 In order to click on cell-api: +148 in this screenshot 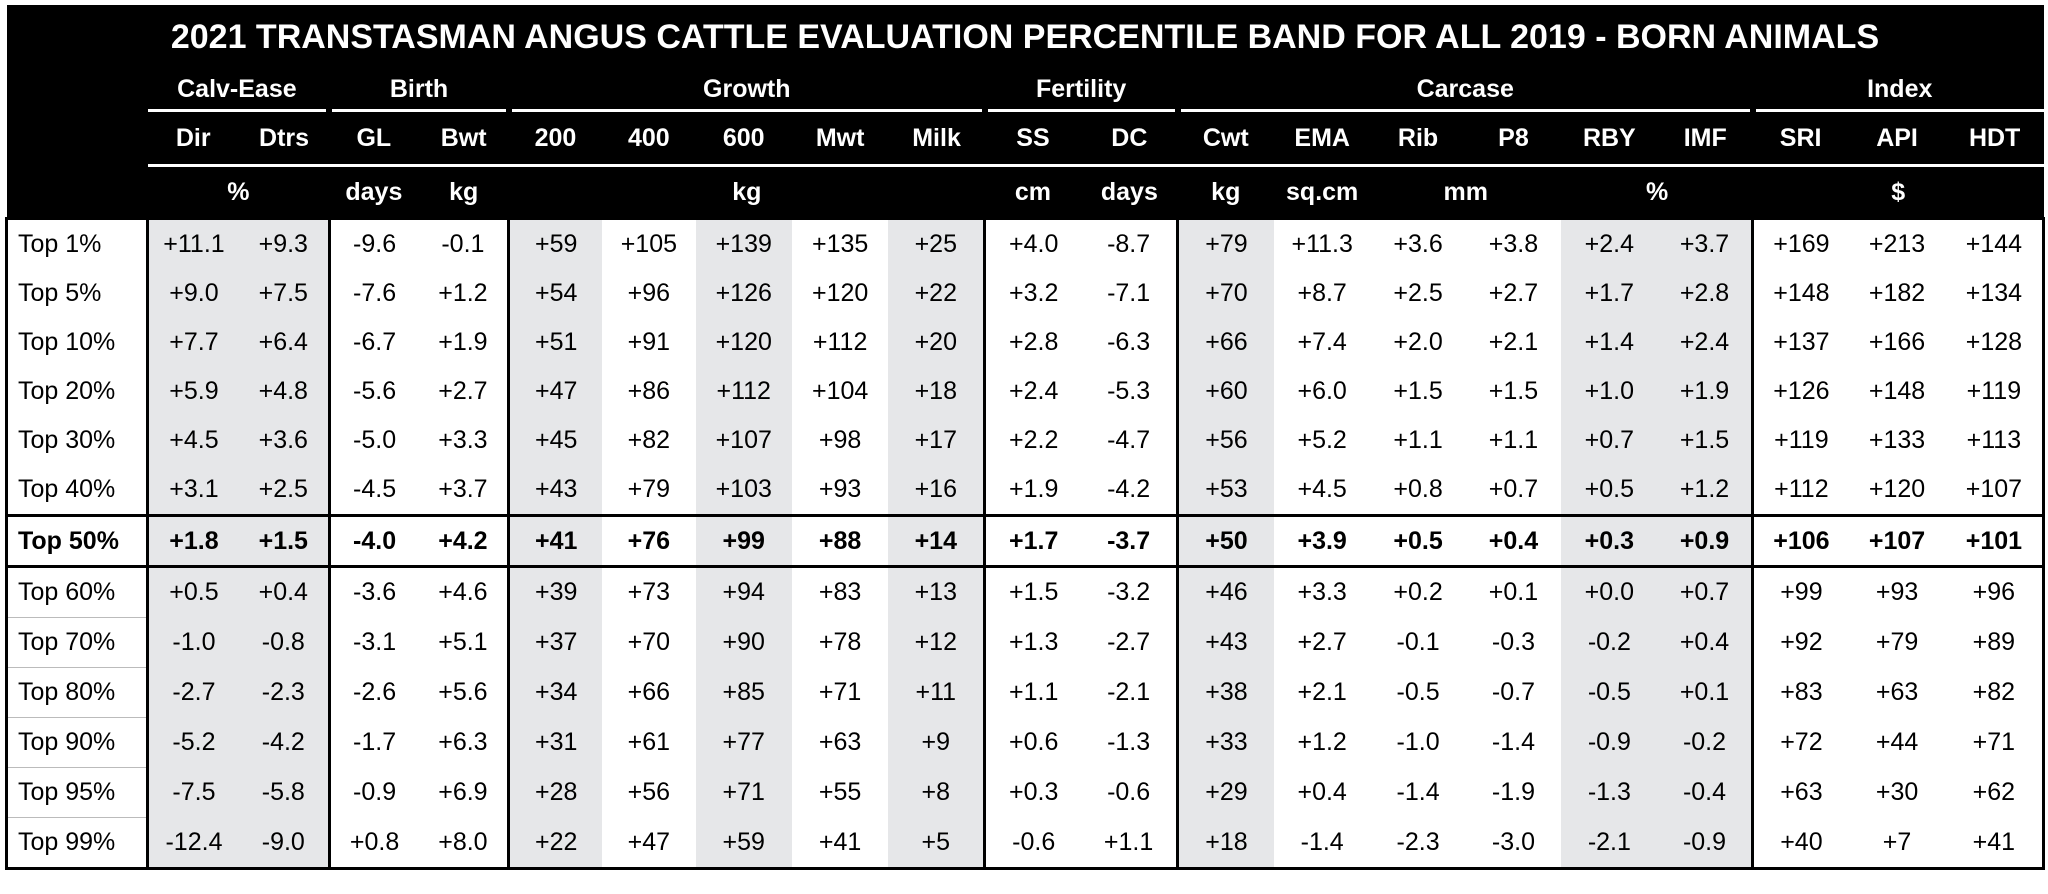, I will do `click(1897, 391)`.